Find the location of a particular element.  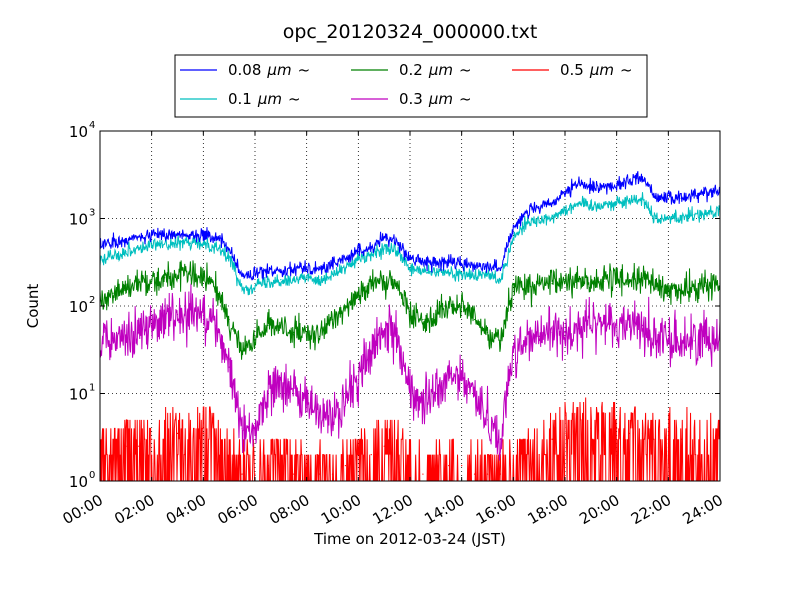

legend-entry: 0.08 μm ~ is located at coordinates (245, 70).